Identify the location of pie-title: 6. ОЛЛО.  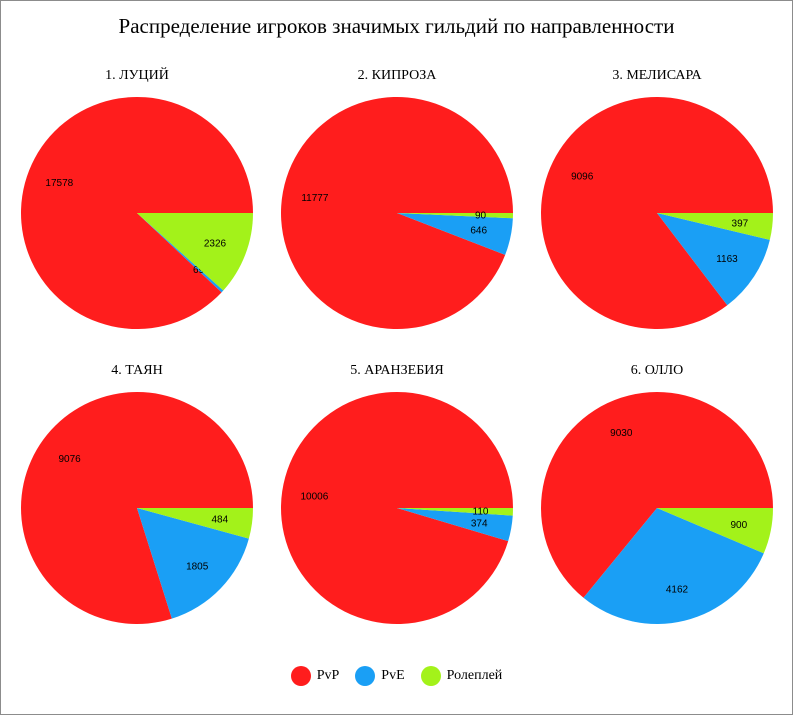
(657, 370).